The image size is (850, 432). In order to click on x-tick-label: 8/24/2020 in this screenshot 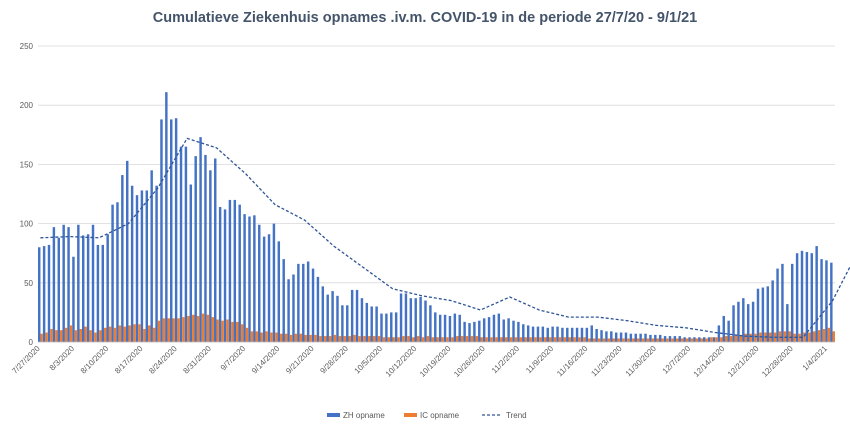, I will do `click(163, 360)`.